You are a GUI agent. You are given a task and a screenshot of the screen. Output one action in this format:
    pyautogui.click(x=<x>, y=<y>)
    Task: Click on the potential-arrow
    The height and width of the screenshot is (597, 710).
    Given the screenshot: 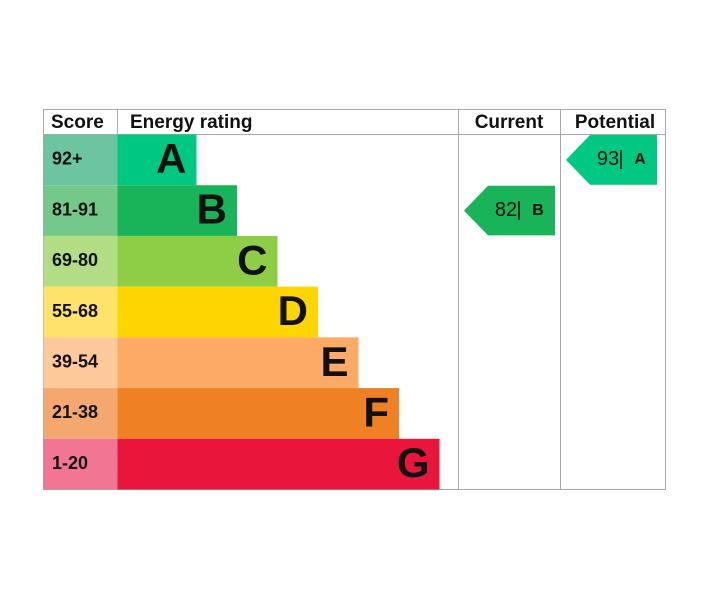 What is the action you would take?
    pyautogui.click(x=611, y=160)
    